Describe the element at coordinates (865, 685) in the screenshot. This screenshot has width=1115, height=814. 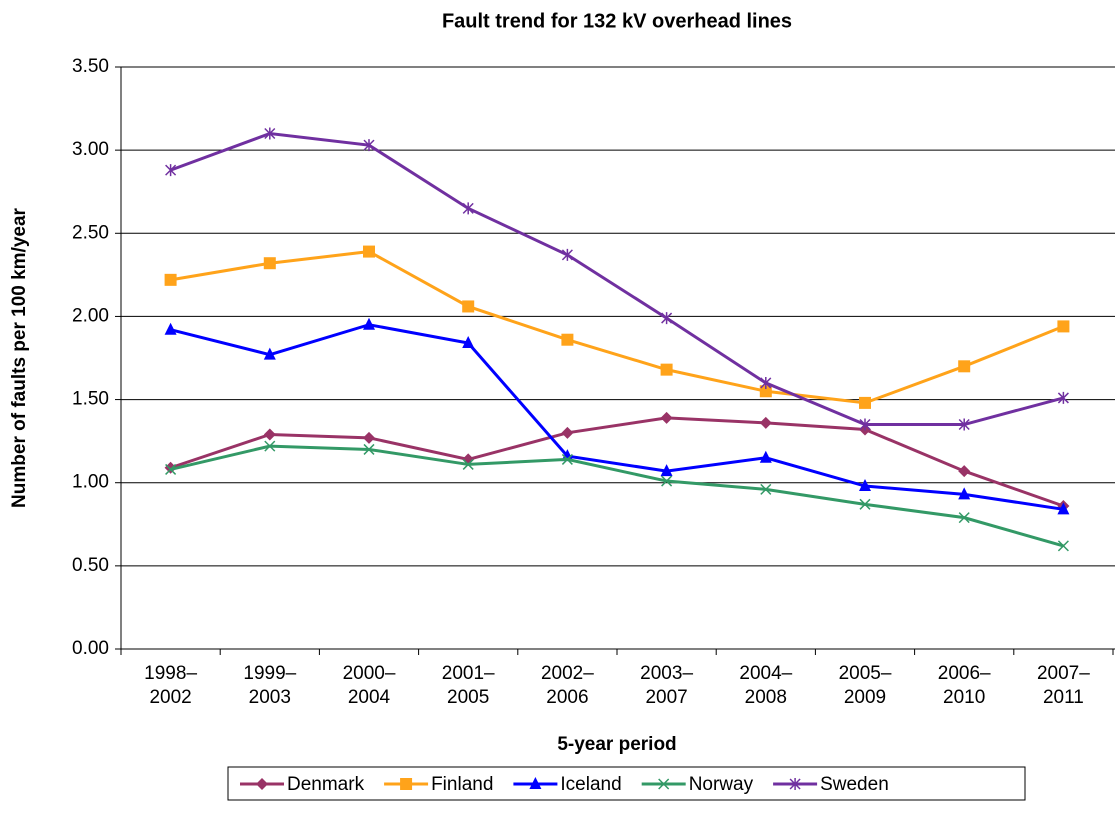
I see `x-tick-label: 2005–2009` at that location.